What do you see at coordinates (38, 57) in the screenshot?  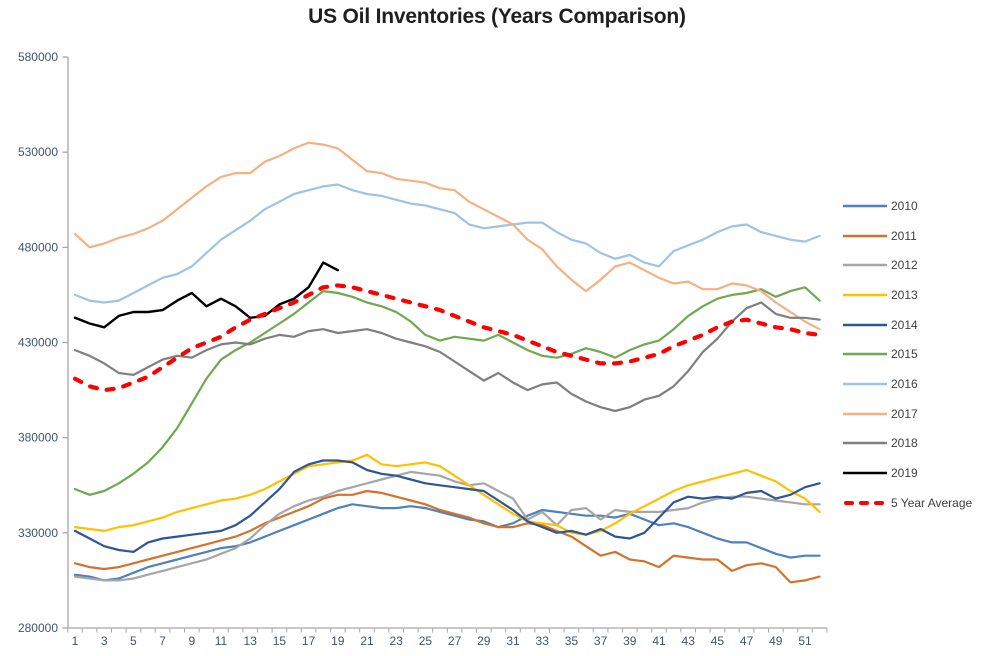 I see `y-tick-label: 580000` at bounding box center [38, 57].